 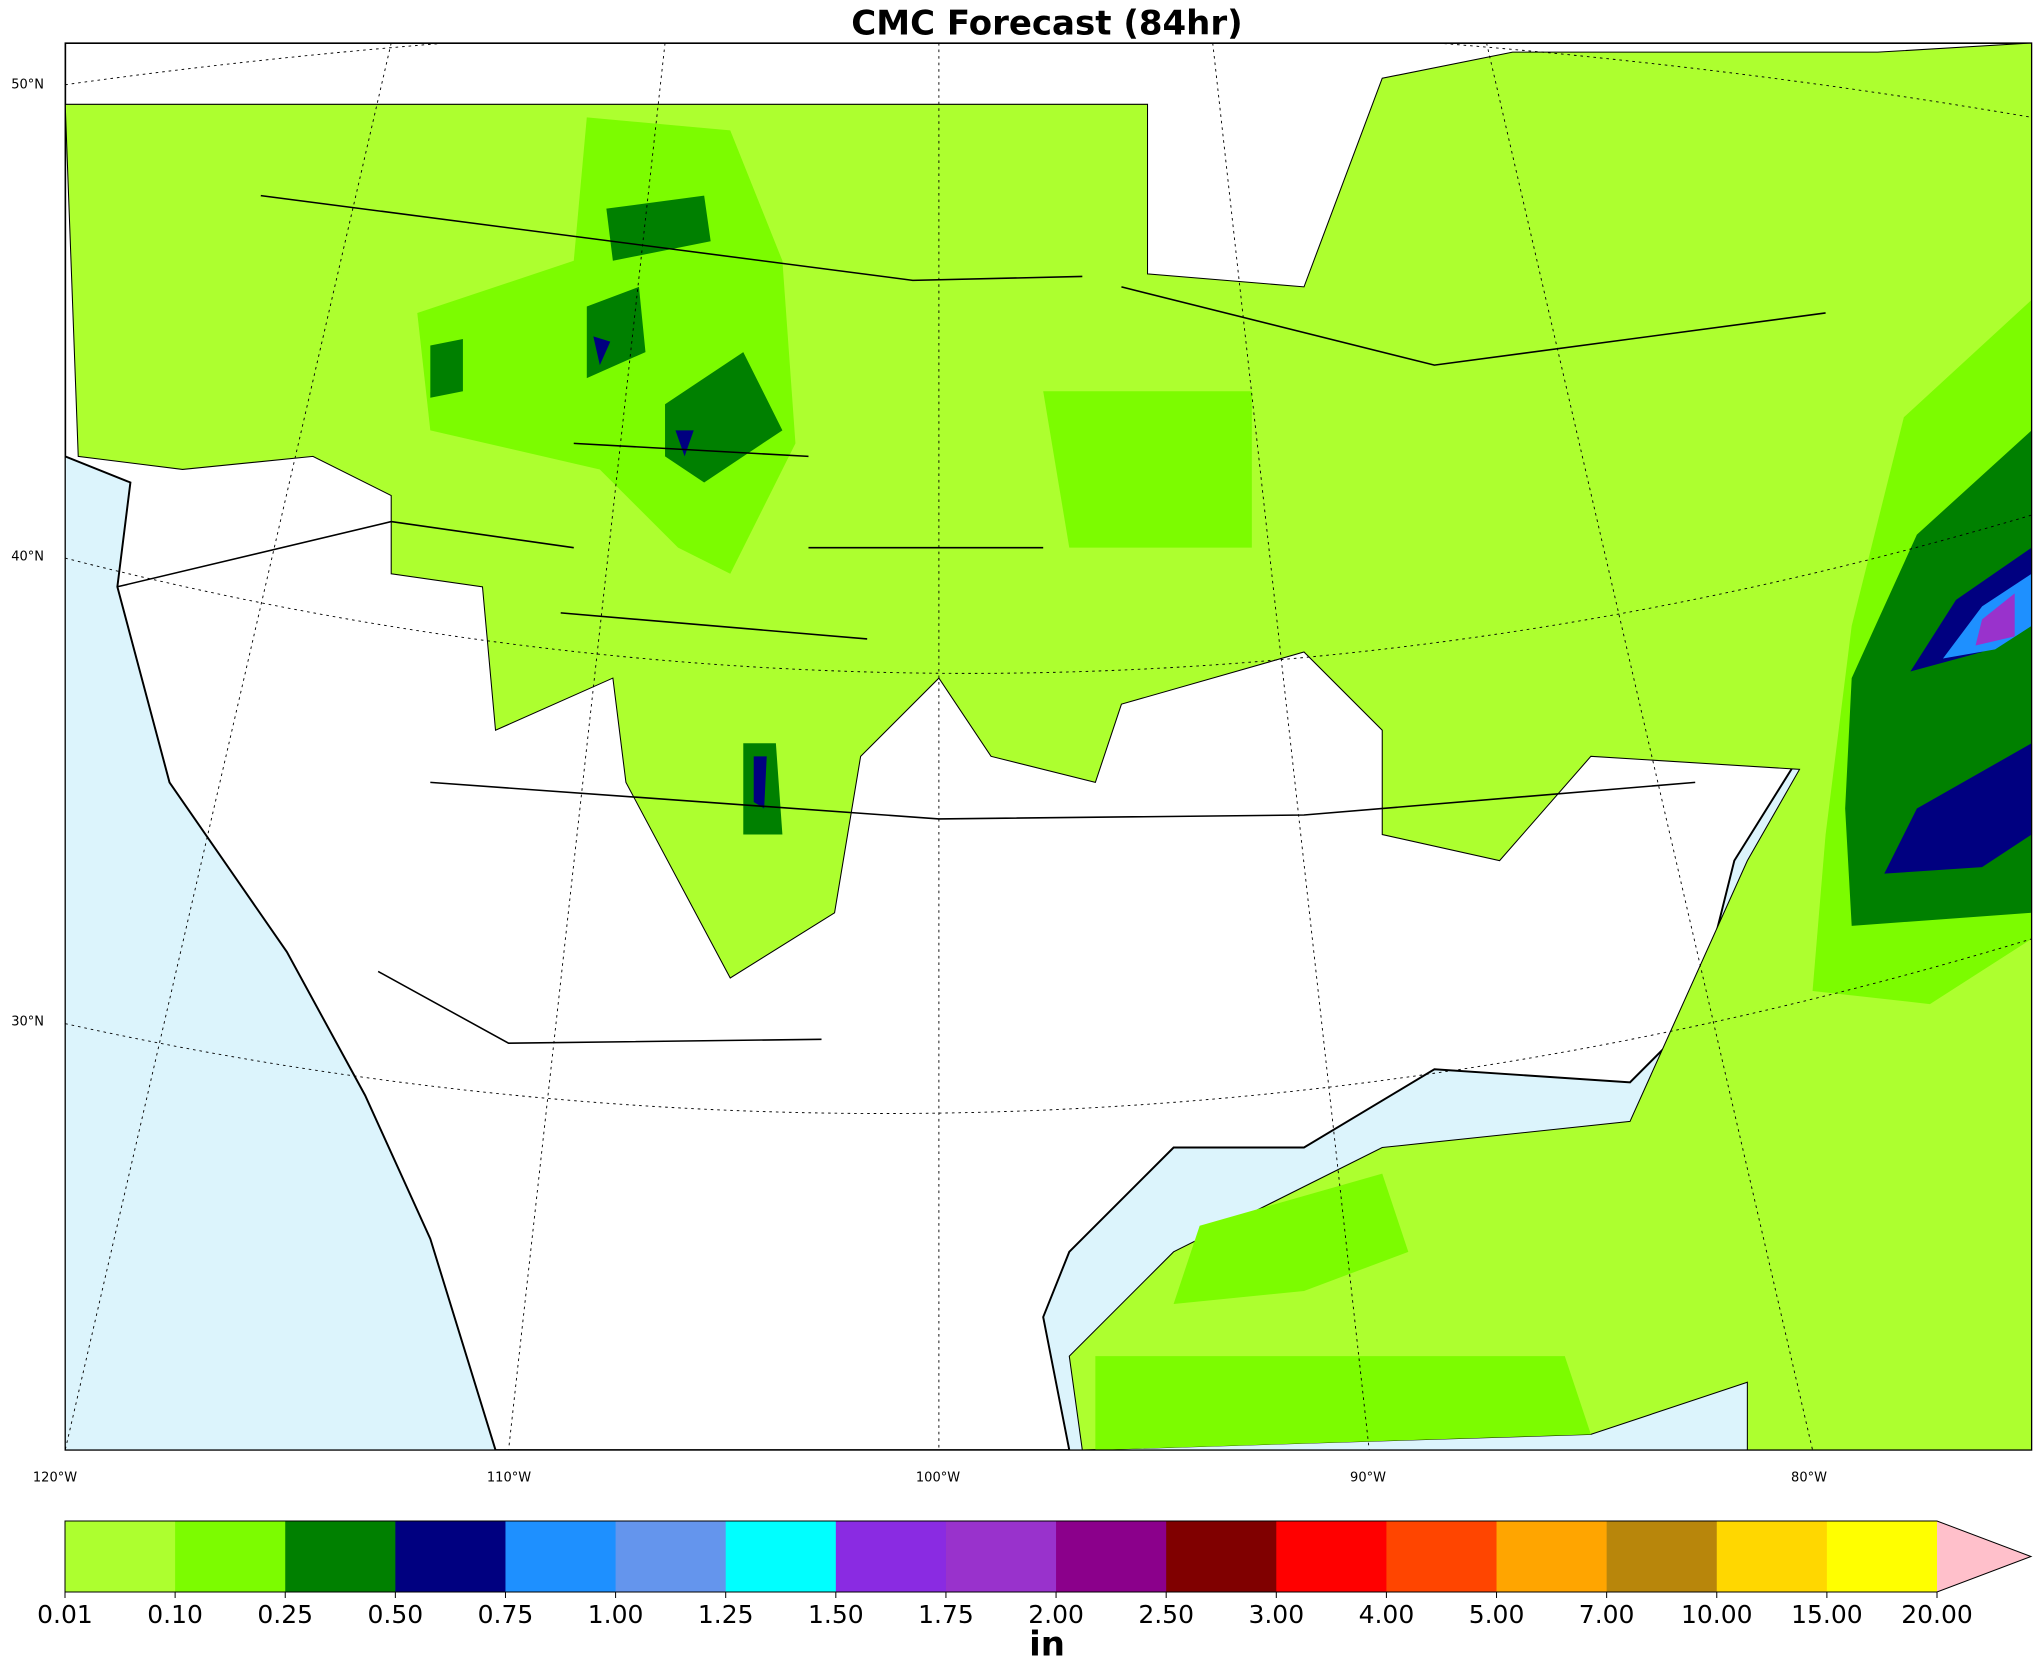 What do you see at coordinates (946, 1614) in the screenshot?
I see `colorbar-tick-label: 1.75` at bounding box center [946, 1614].